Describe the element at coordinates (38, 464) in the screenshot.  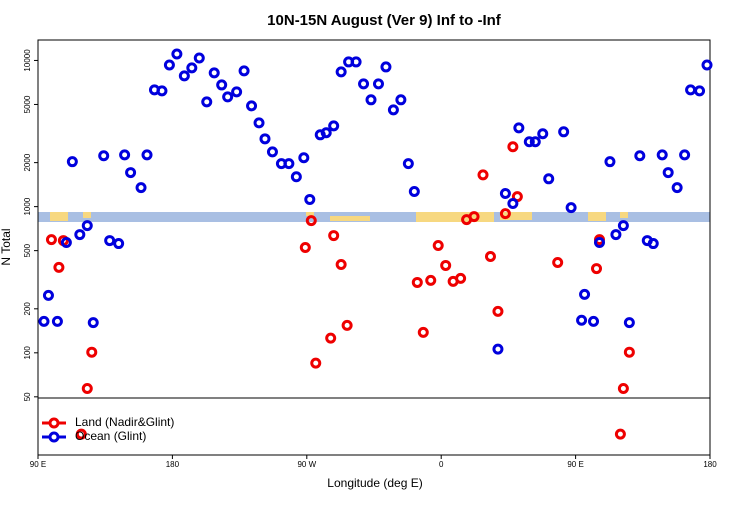
I see `x-tick-label: 90 E` at that location.